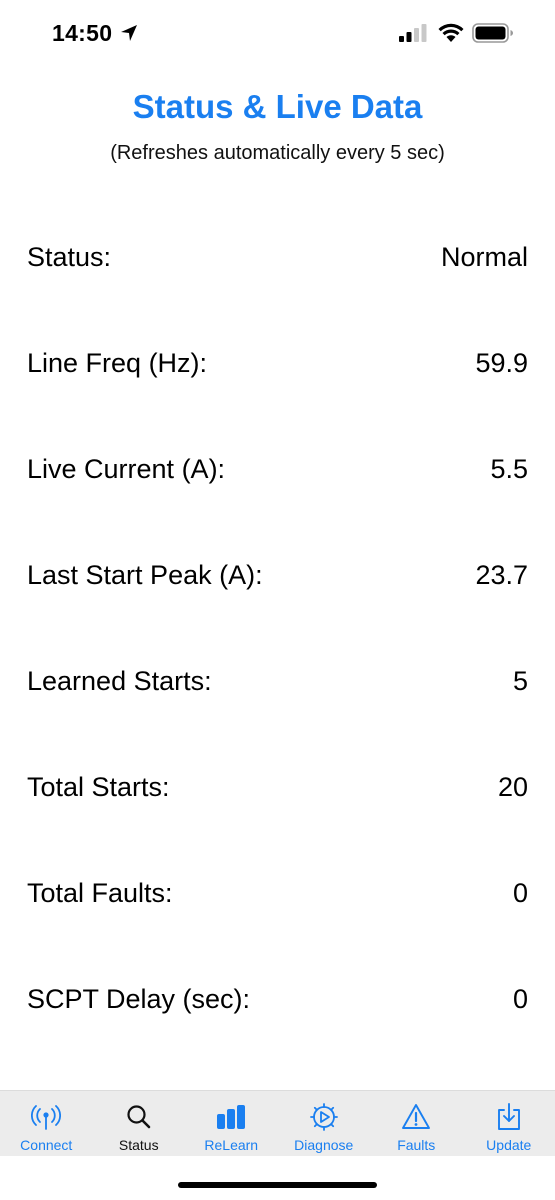 This screenshot has height=1200, width=555. What do you see at coordinates (231, 1145) in the screenshot?
I see `tab-label: ReLearn` at bounding box center [231, 1145].